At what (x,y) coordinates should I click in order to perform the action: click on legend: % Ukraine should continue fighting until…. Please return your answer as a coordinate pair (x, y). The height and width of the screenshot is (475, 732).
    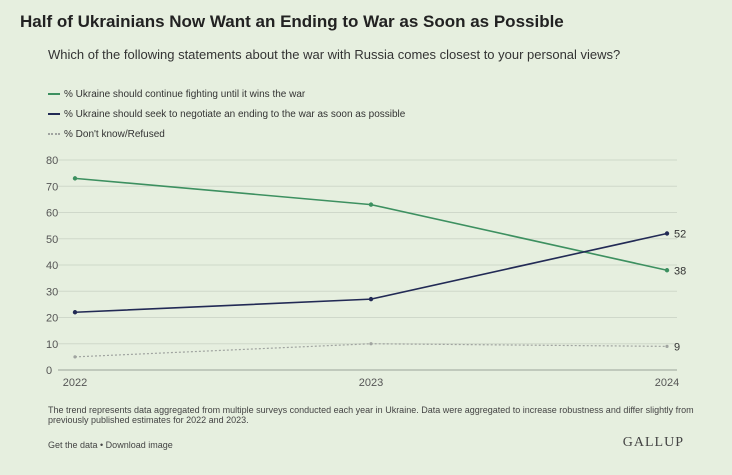
    Looking at the image, I should click on (226, 114).